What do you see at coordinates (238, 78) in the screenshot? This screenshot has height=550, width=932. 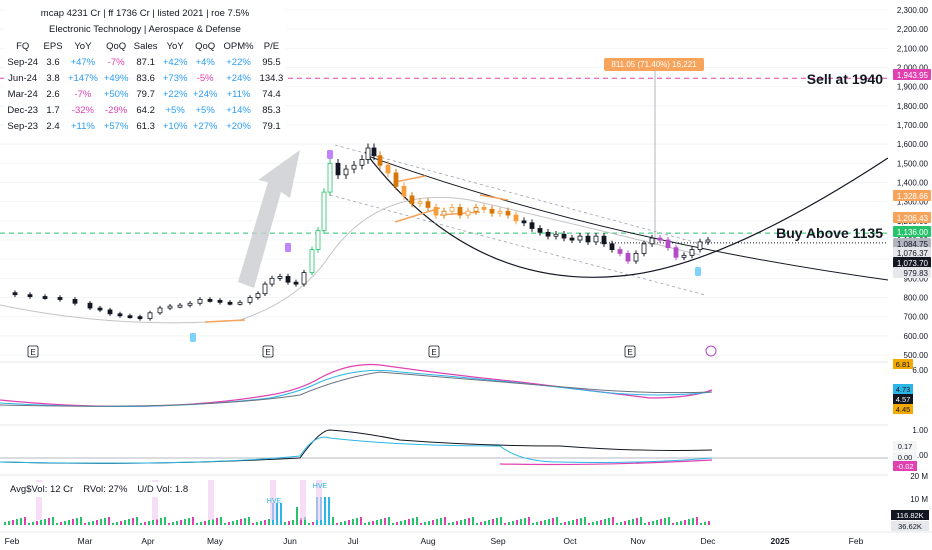 I see `table-cell: +24%` at bounding box center [238, 78].